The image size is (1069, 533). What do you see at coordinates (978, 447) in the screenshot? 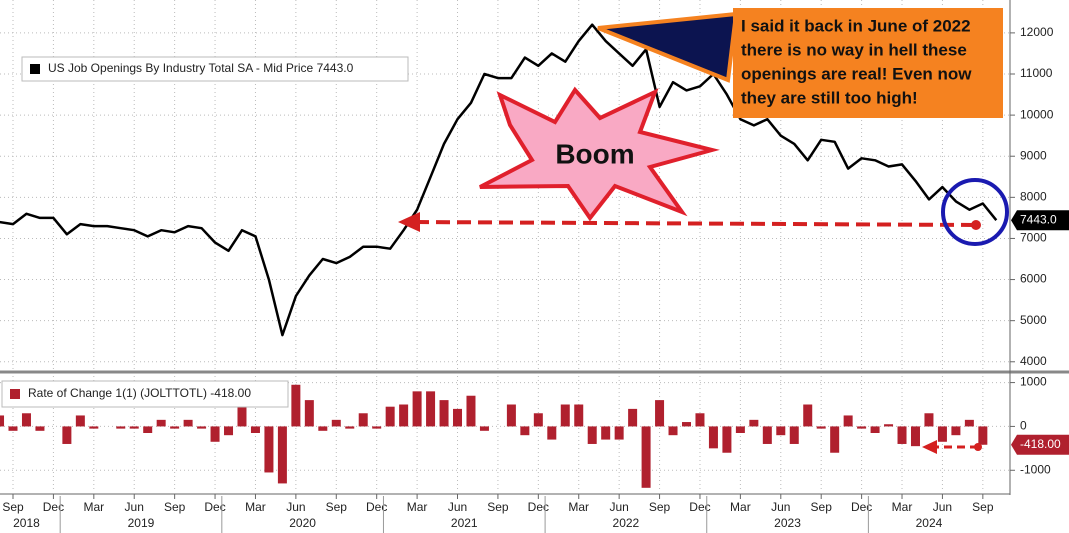
I see `arrow-dot` at bounding box center [978, 447].